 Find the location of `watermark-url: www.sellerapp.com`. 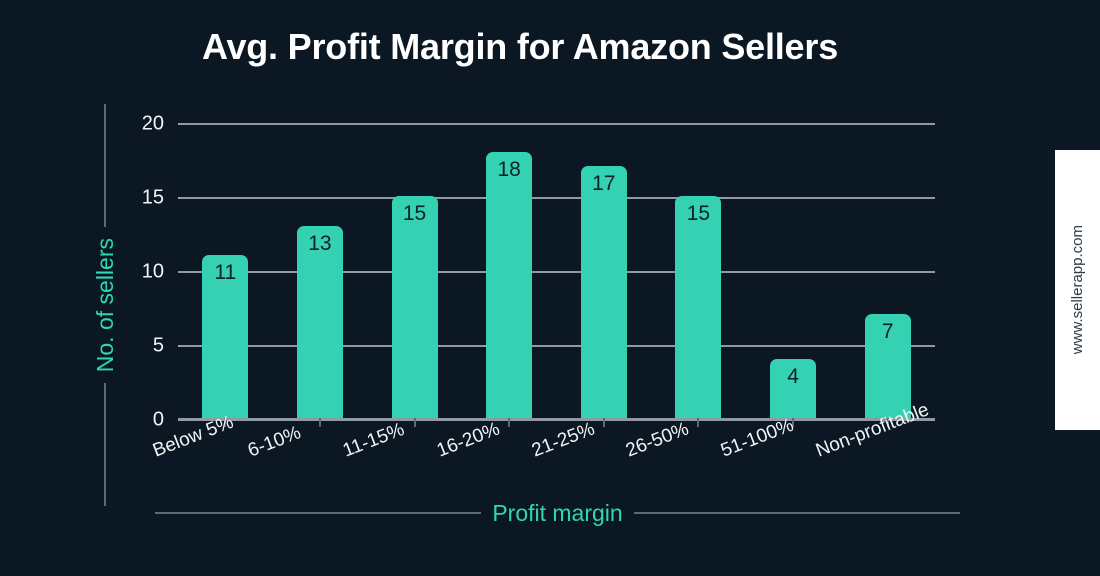

watermark-url: www.sellerapp.com is located at coordinates (1077, 290).